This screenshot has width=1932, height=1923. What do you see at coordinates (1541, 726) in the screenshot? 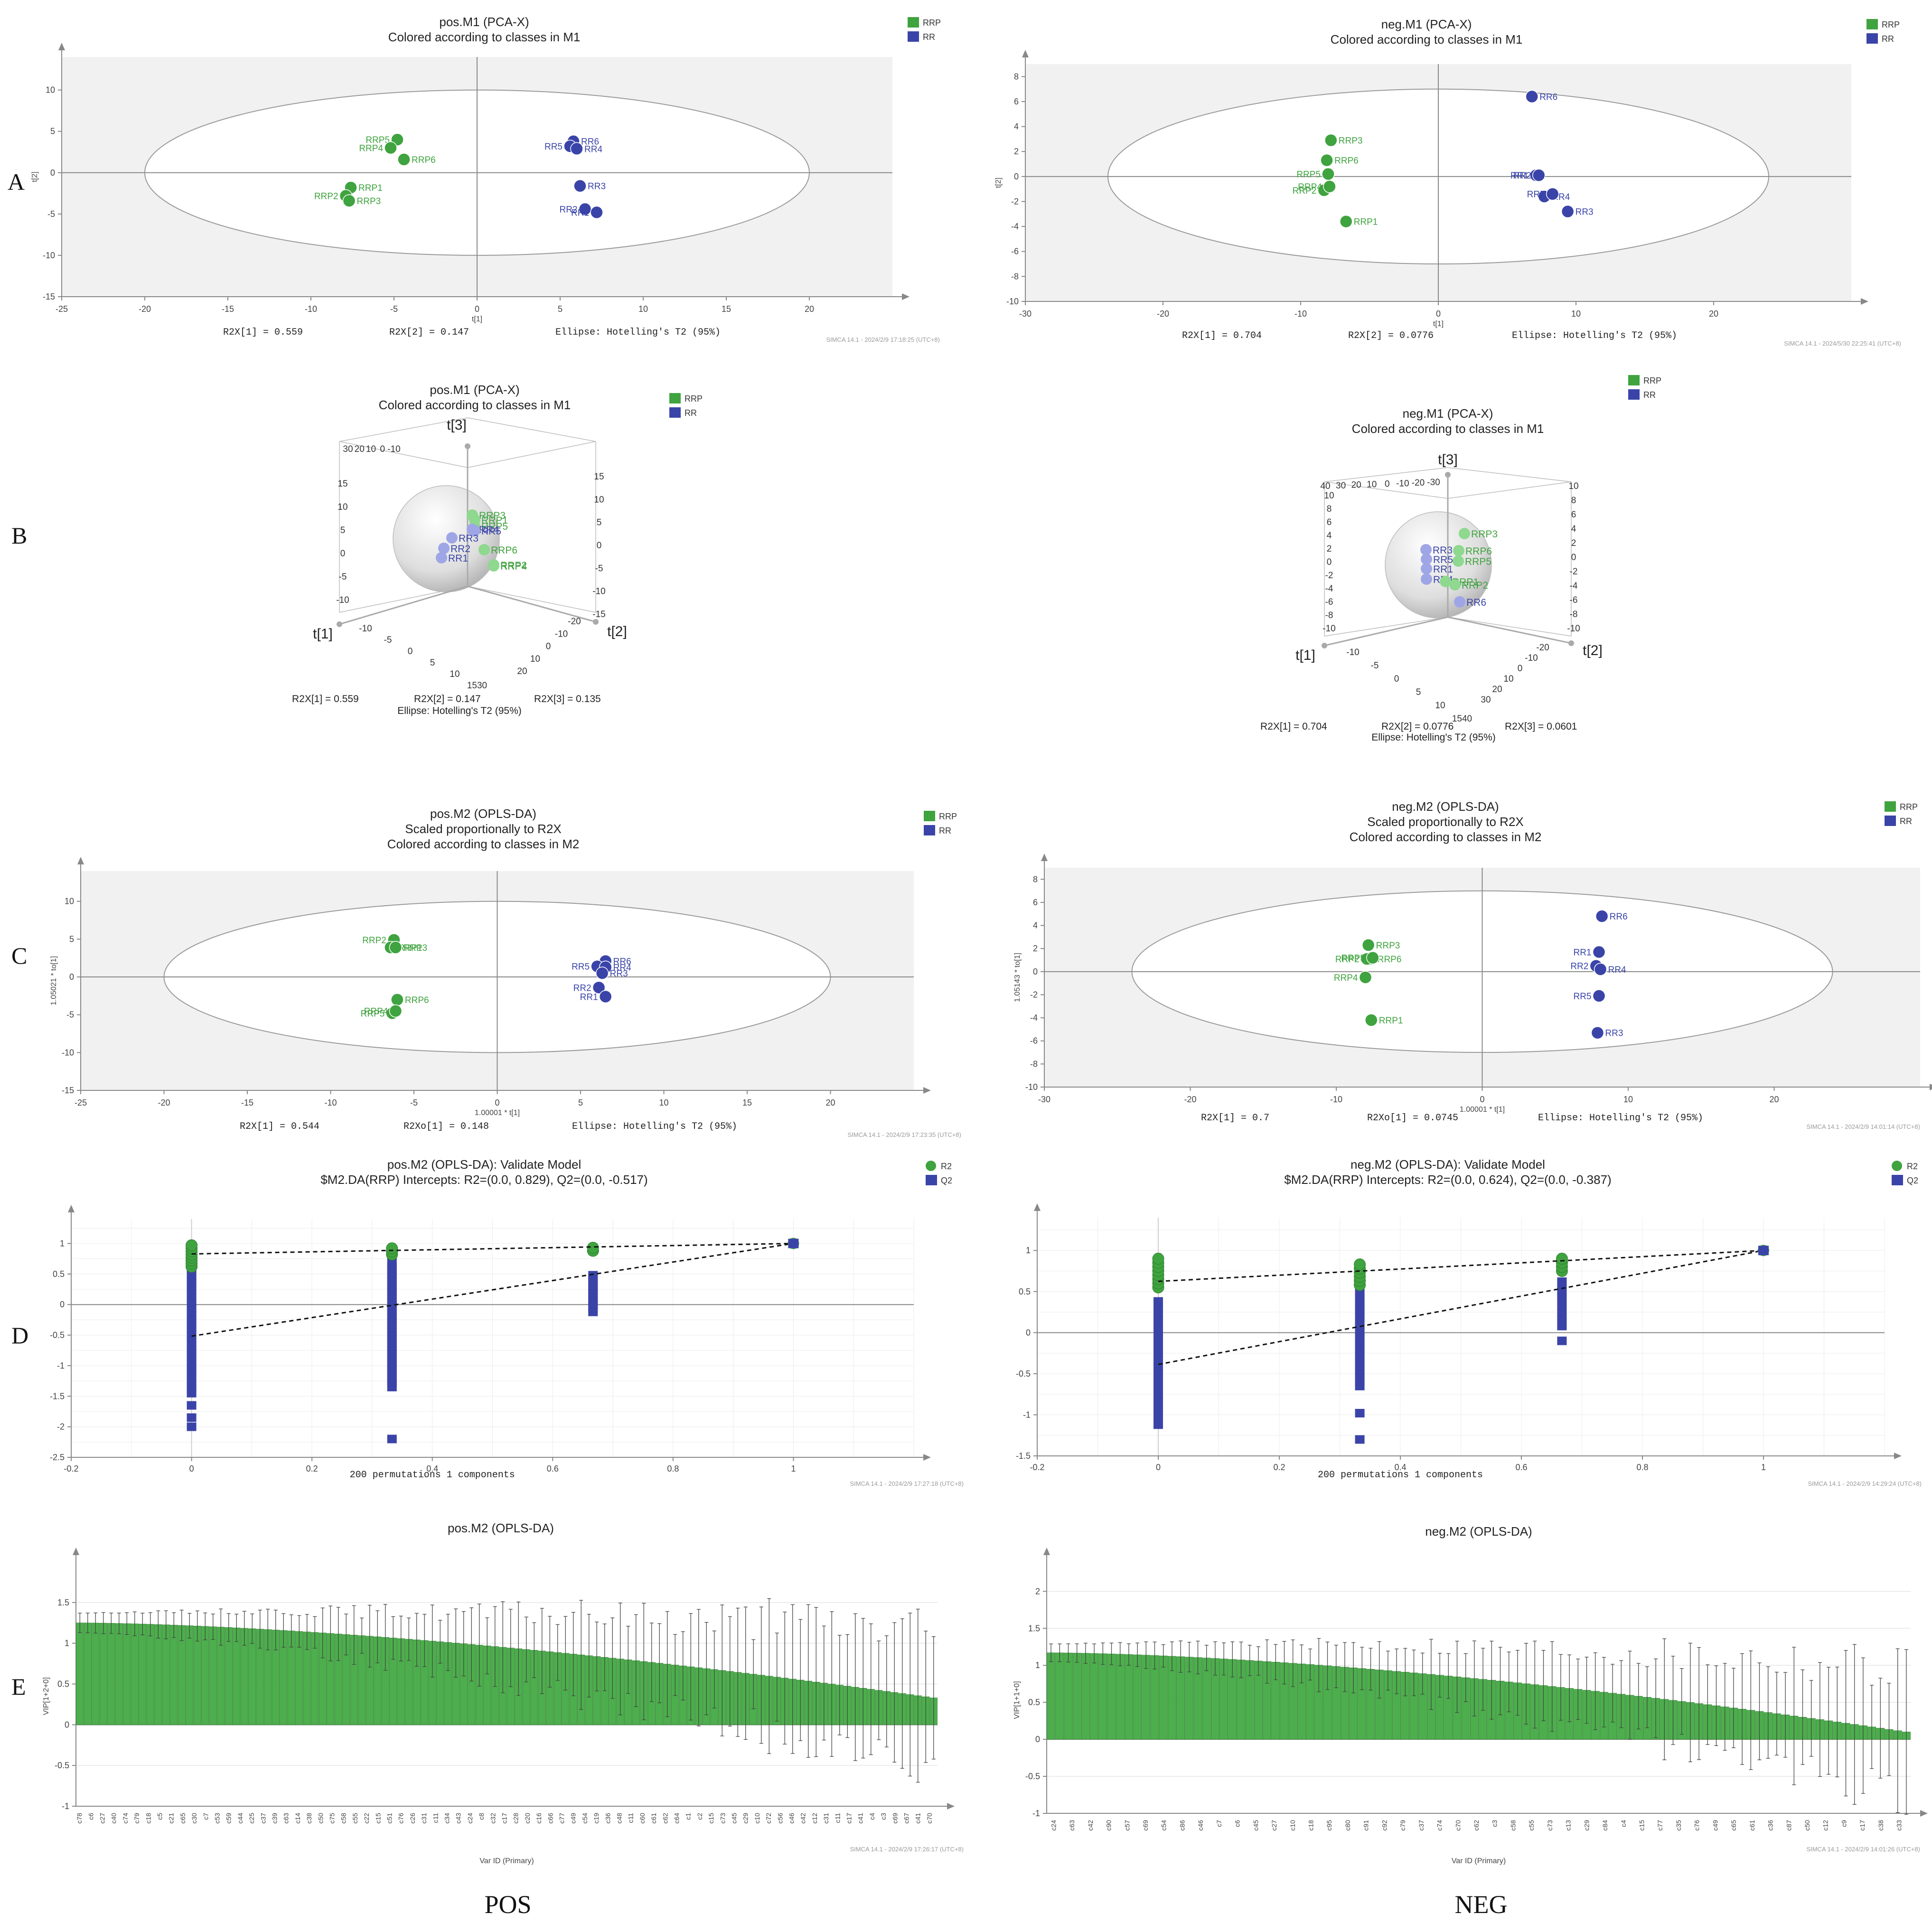
I see `b-neg-footer-stat: R2X[3] = 0.0601` at bounding box center [1541, 726].